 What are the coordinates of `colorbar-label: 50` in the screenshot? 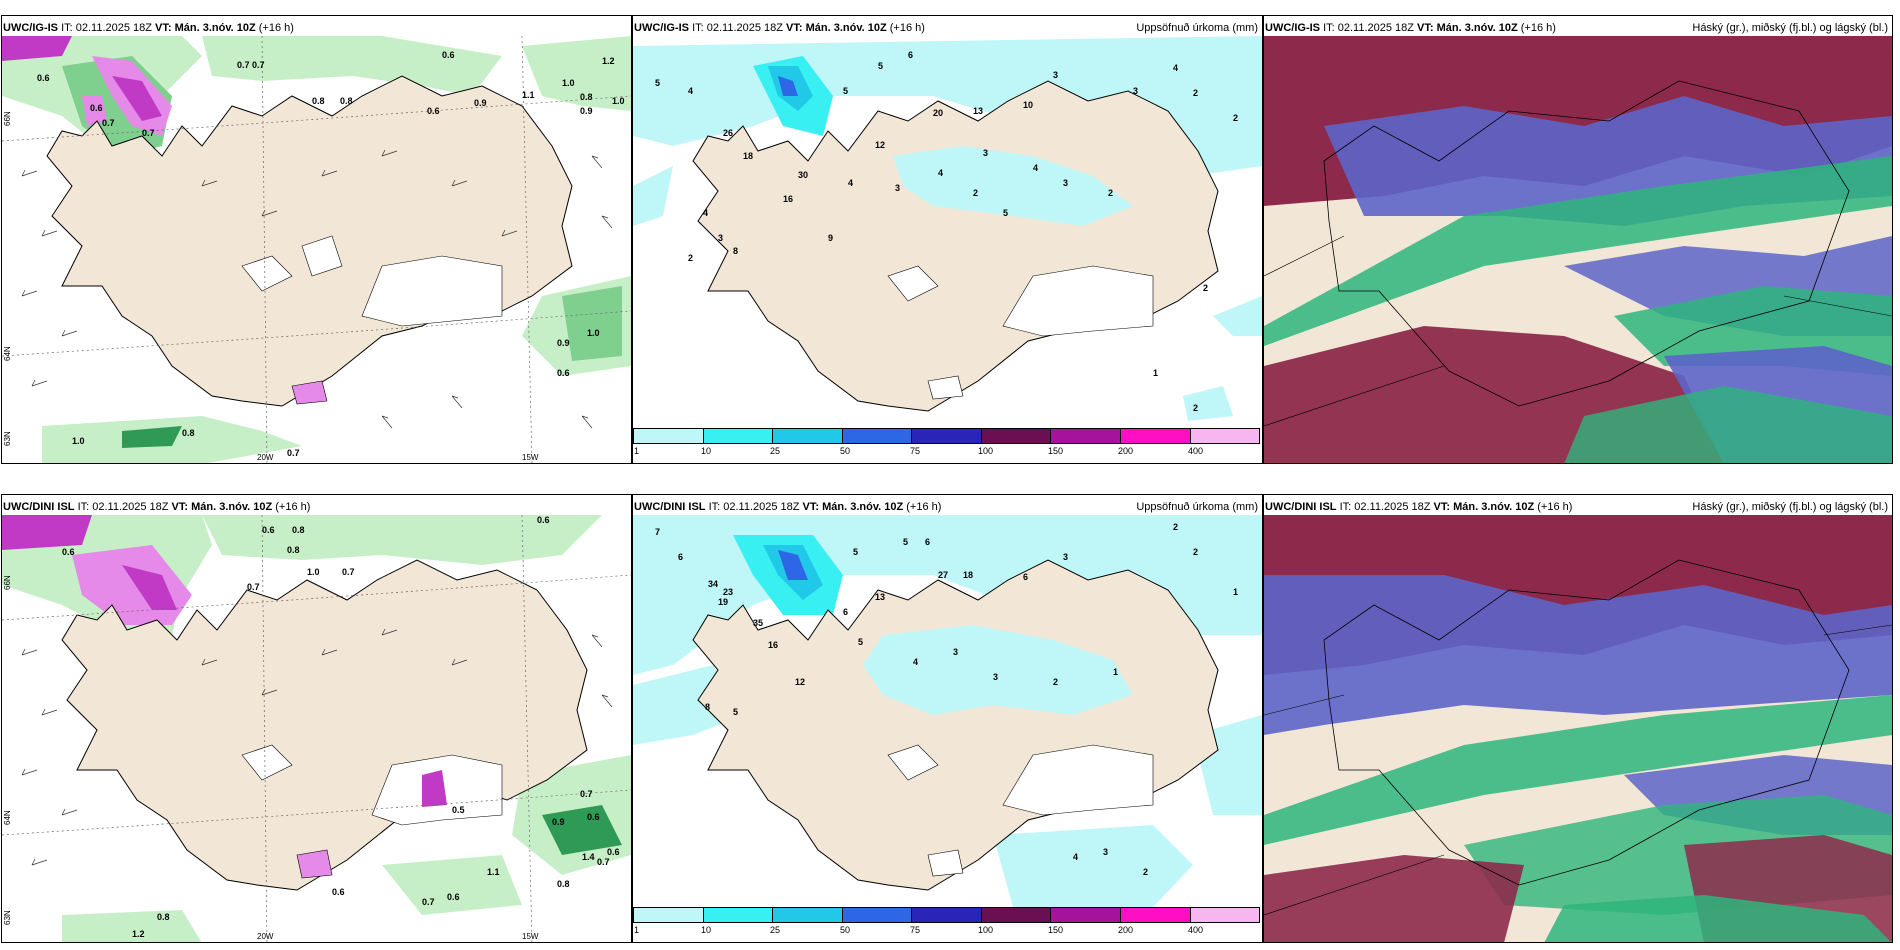 It's located at (845, 451).